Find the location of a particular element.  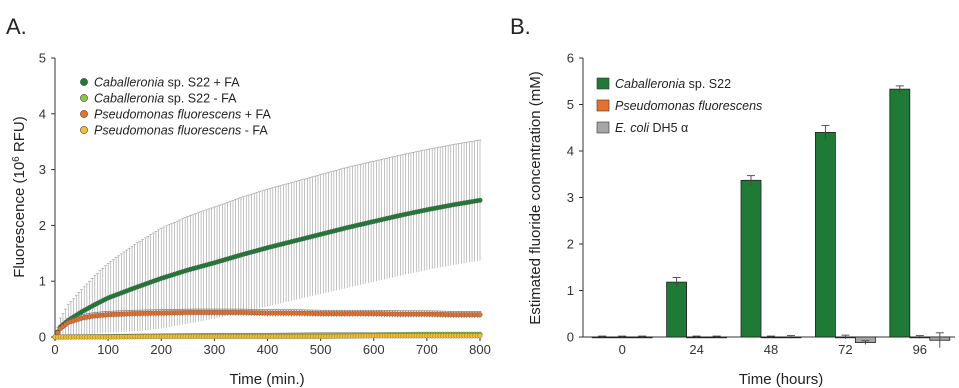

panel-b-legend-label-2: E. coli DH5 α is located at coordinates (651, 128).